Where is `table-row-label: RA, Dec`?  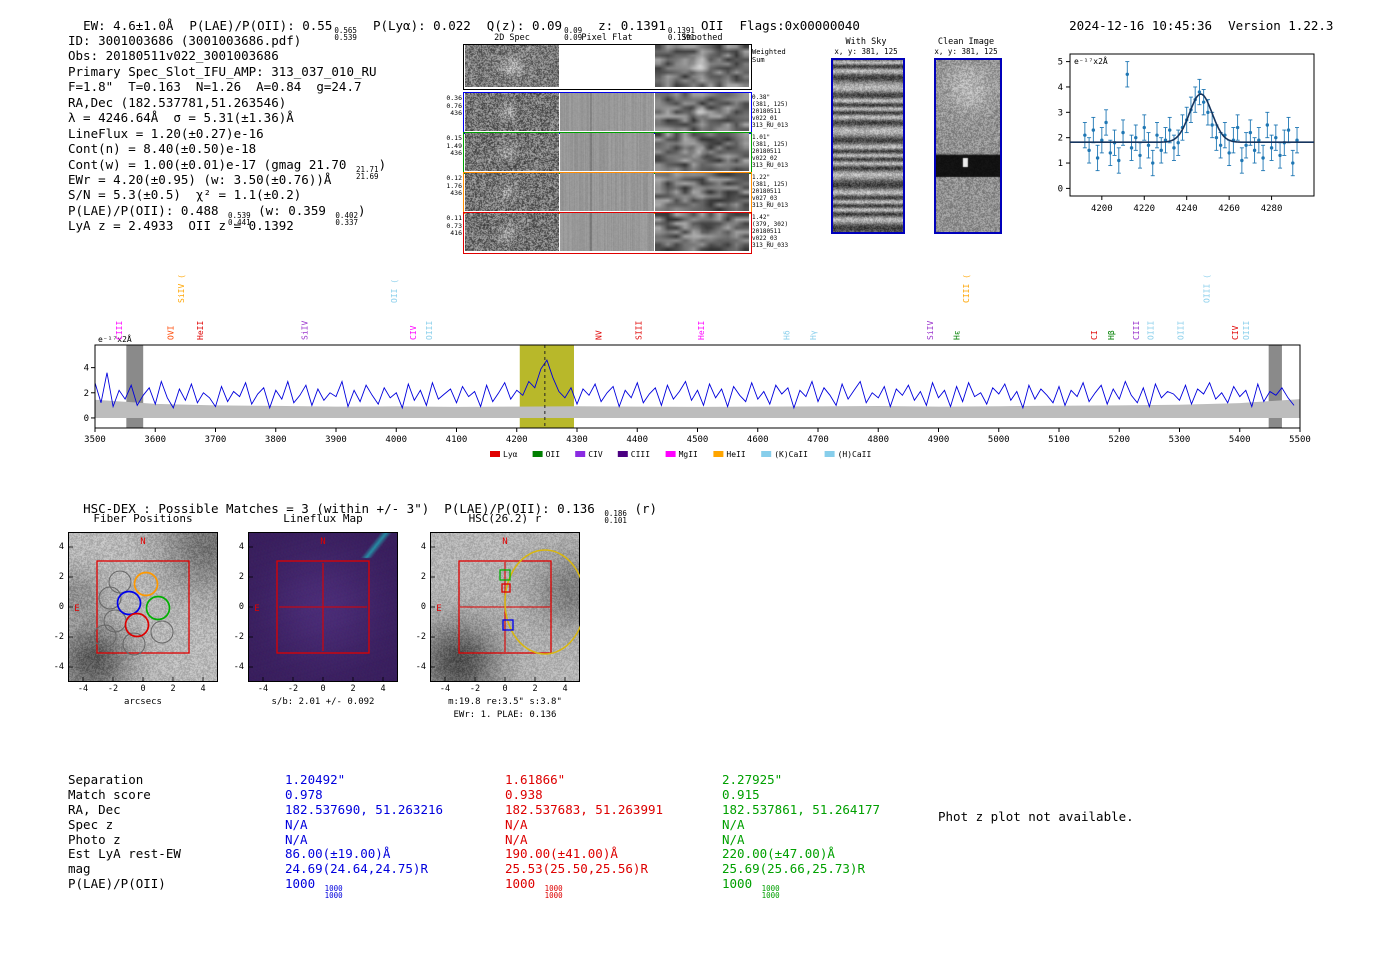 table-row-label: RA, Dec is located at coordinates (94, 809).